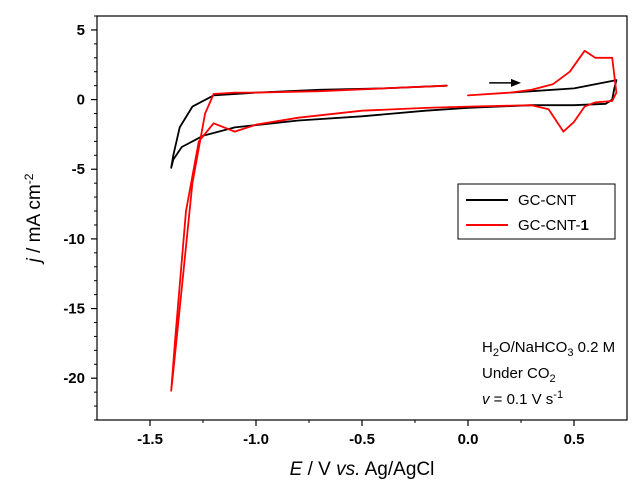 The width and height of the screenshot is (640, 490). Describe the element at coordinates (522, 398) in the screenshot. I see `annotation-scan-rate: v = 0.1 V s-1` at that location.